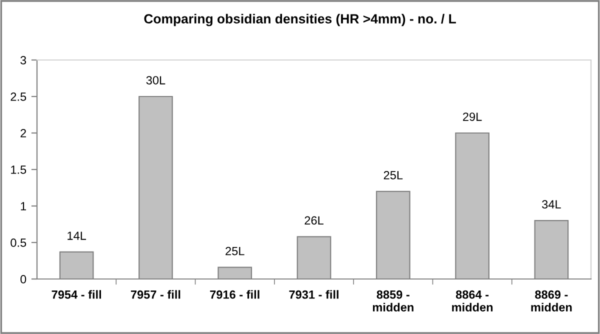 The width and height of the screenshot is (600, 334). Describe the element at coordinates (77, 236) in the screenshot. I see `annotation: 14L` at that location.